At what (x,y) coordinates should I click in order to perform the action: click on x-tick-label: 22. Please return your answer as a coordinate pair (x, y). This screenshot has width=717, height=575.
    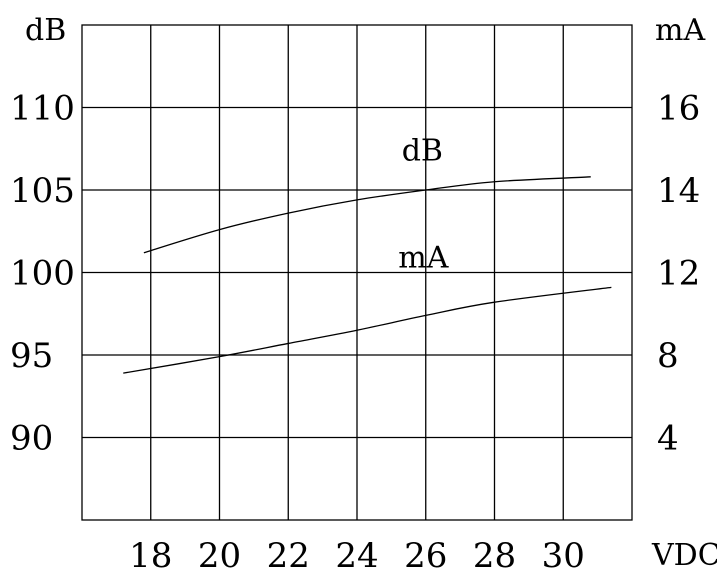
    Looking at the image, I should click on (288, 555).